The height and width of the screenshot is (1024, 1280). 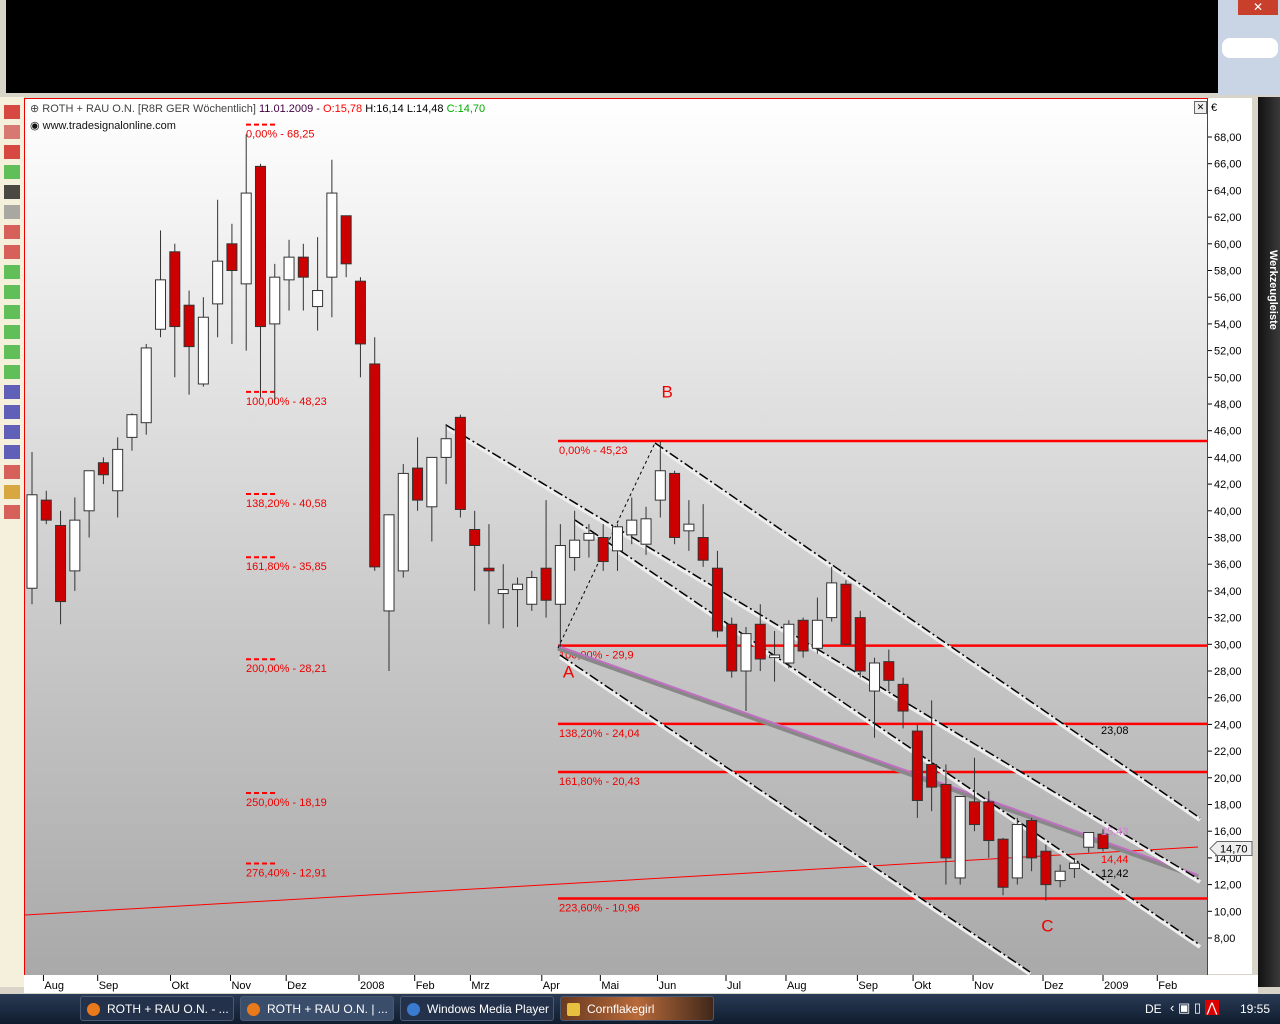 I want to click on folder-icon, so click(x=573, y=1009).